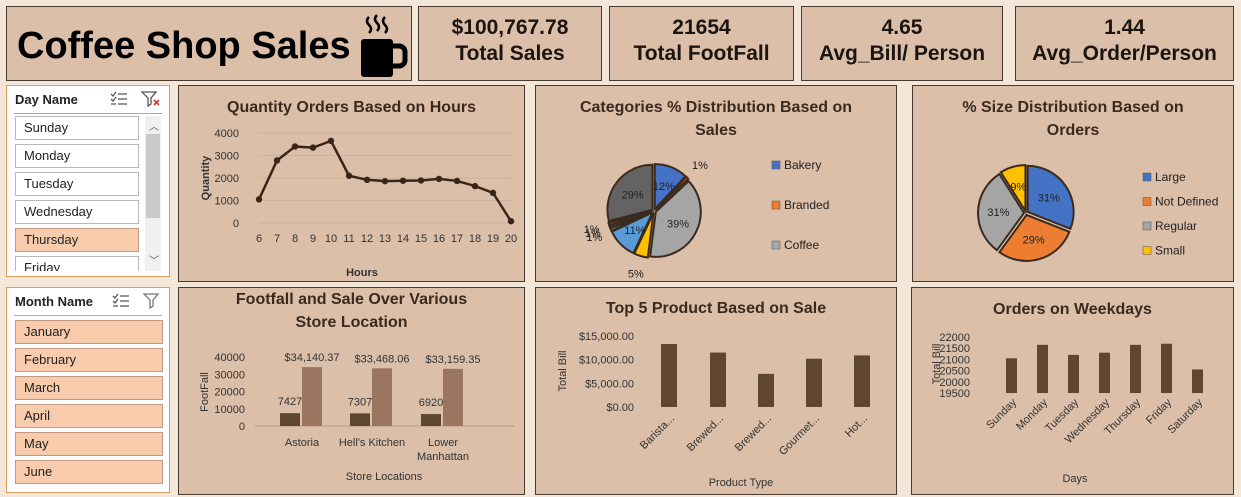 The width and height of the screenshot is (1241, 497). What do you see at coordinates (153, 176) in the screenshot?
I see `scroll-thumb` at bounding box center [153, 176].